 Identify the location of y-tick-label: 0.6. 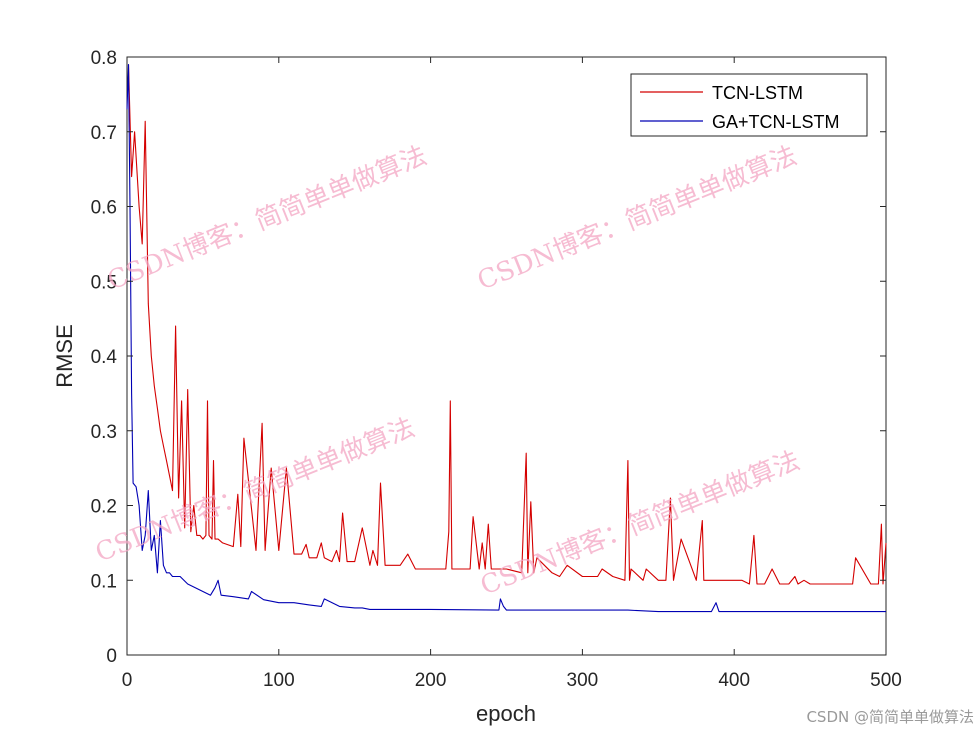
(104, 208).